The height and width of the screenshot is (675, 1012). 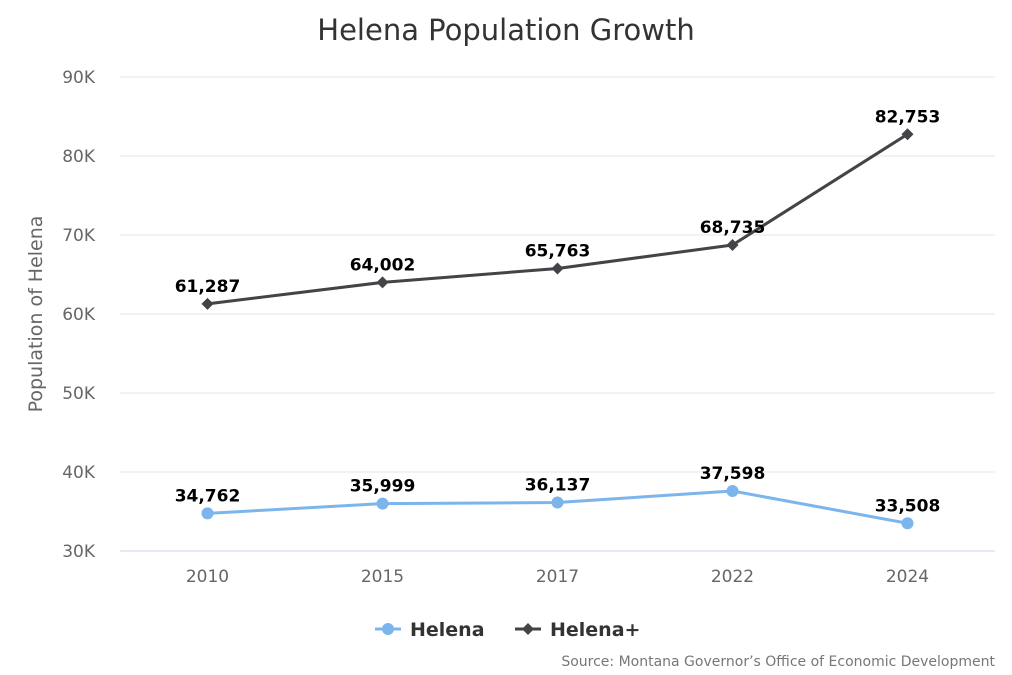 I want to click on data-label: 64,002, so click(x=383, y=265).